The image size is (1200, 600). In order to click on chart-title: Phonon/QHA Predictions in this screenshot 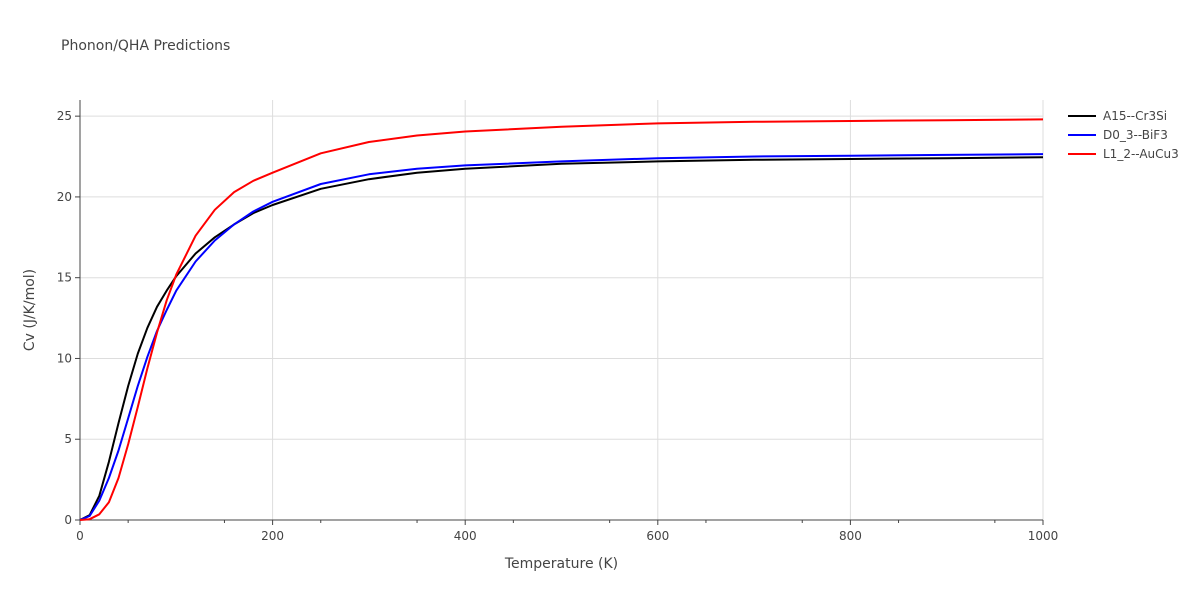, I will do `click(145, 46)`.